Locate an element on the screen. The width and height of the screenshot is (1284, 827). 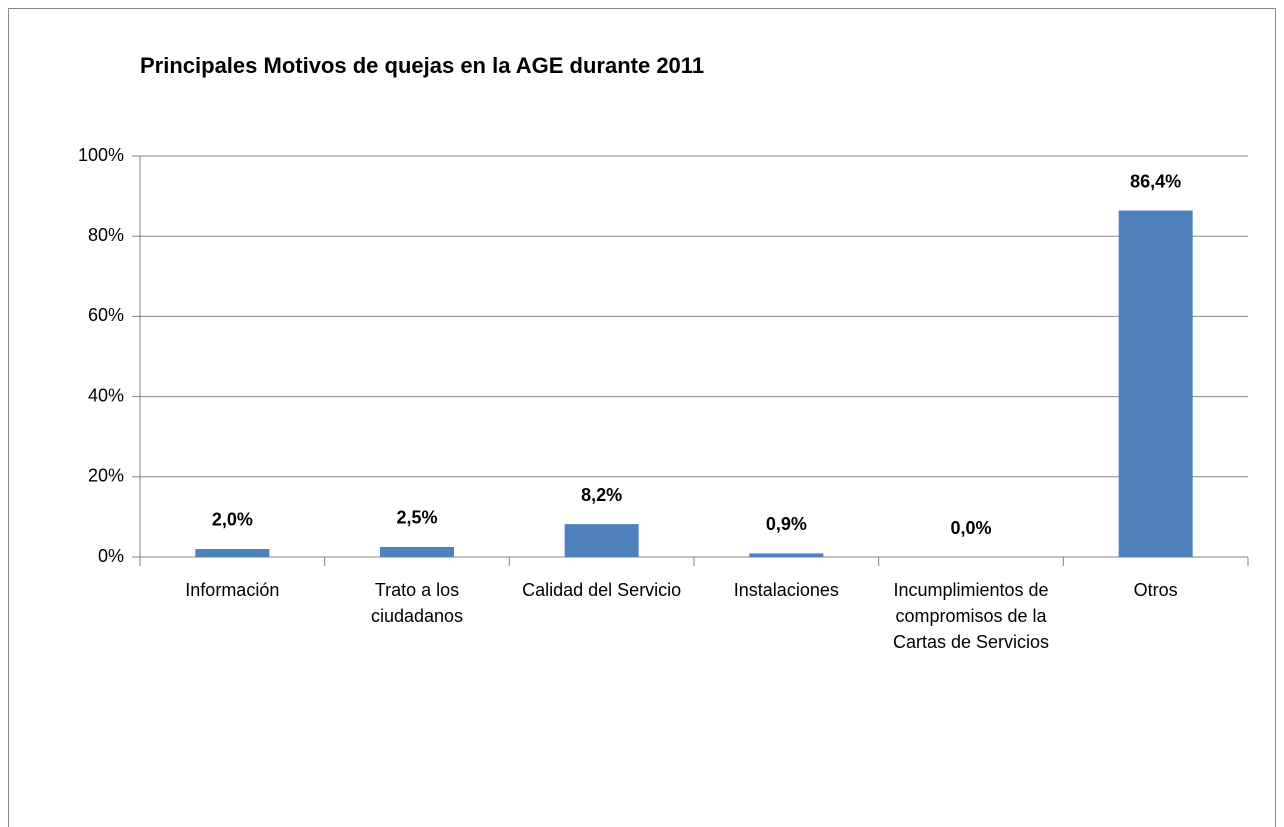
y-tick-label: 20% is located at coordinates (106, 476).